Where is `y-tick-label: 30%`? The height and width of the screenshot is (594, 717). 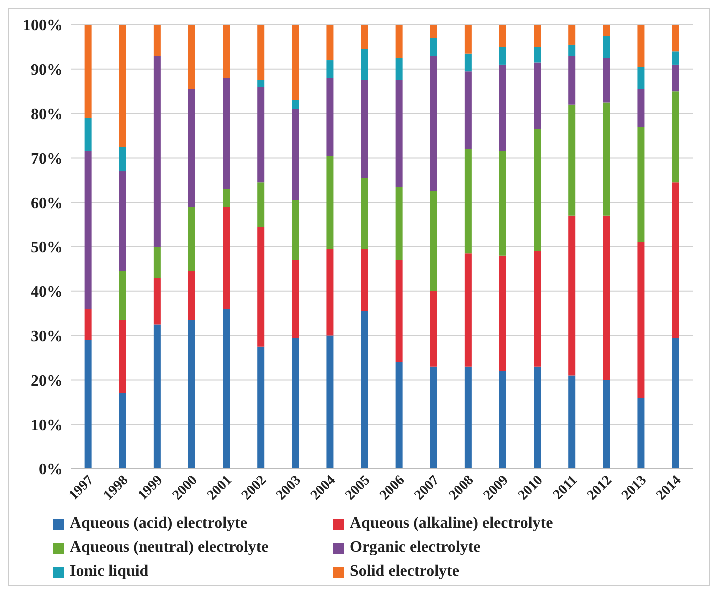
y-tick-label: 30% is located at coordinates (47, 337).